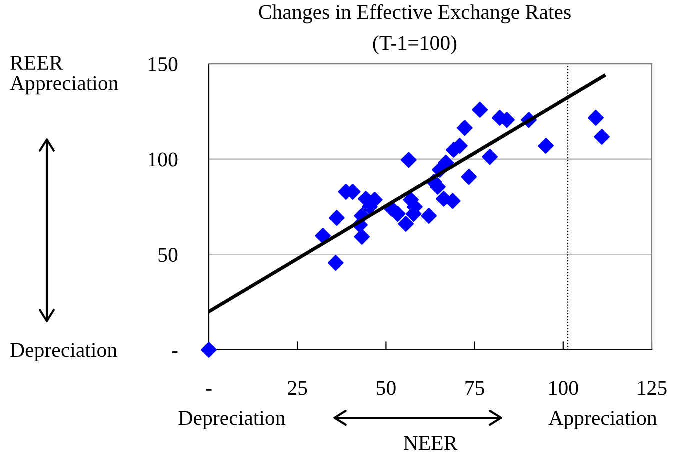 Image resolution: width=677 pixels, height=457 pixels. Describe the element at coordinates (431, 443) in the screenshot. I see `x-axis-title: NEER` at that location.